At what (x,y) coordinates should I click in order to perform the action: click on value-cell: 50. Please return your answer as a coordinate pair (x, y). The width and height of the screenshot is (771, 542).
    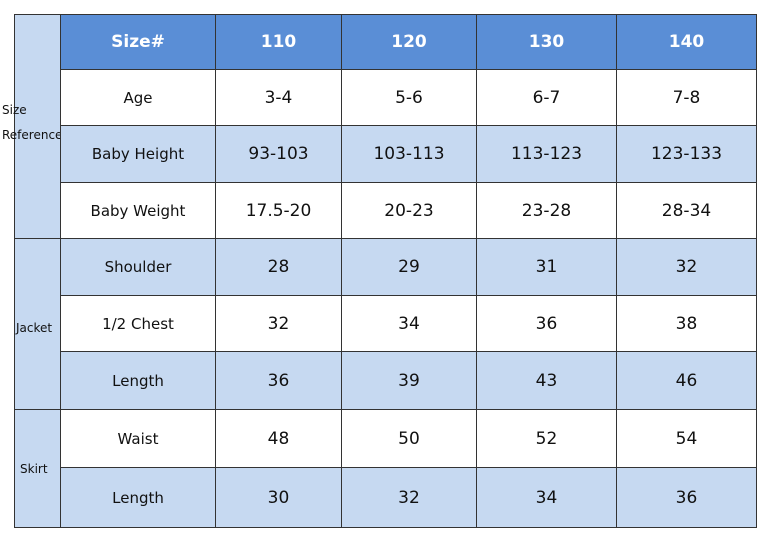
    Looking at the image, I should click on (409, 438).